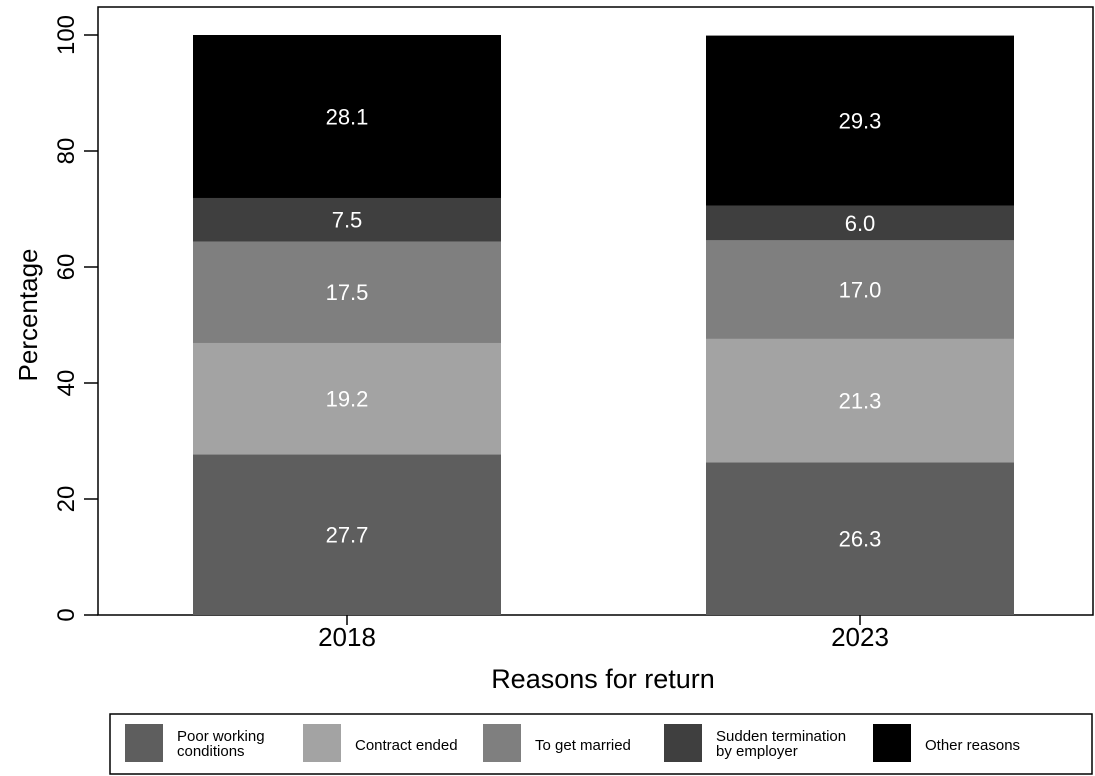 Image resolution: width=1095 pixels, height=776 pixels. Describe the element at coordinates (66, 151) in the screenshot. I see `y-tick-label: 80` at that location.